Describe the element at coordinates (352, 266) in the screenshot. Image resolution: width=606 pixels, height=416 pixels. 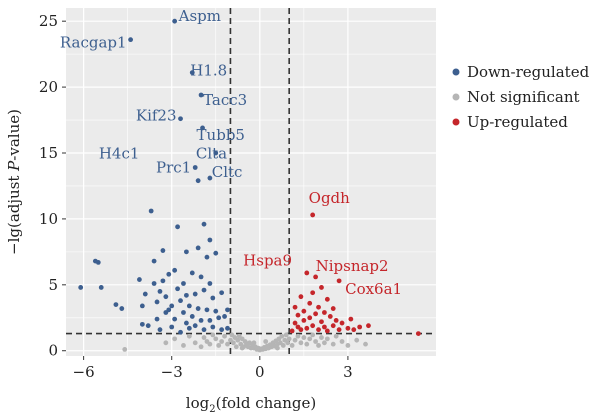
I see `gene-label: Nipsnap2` at that location.